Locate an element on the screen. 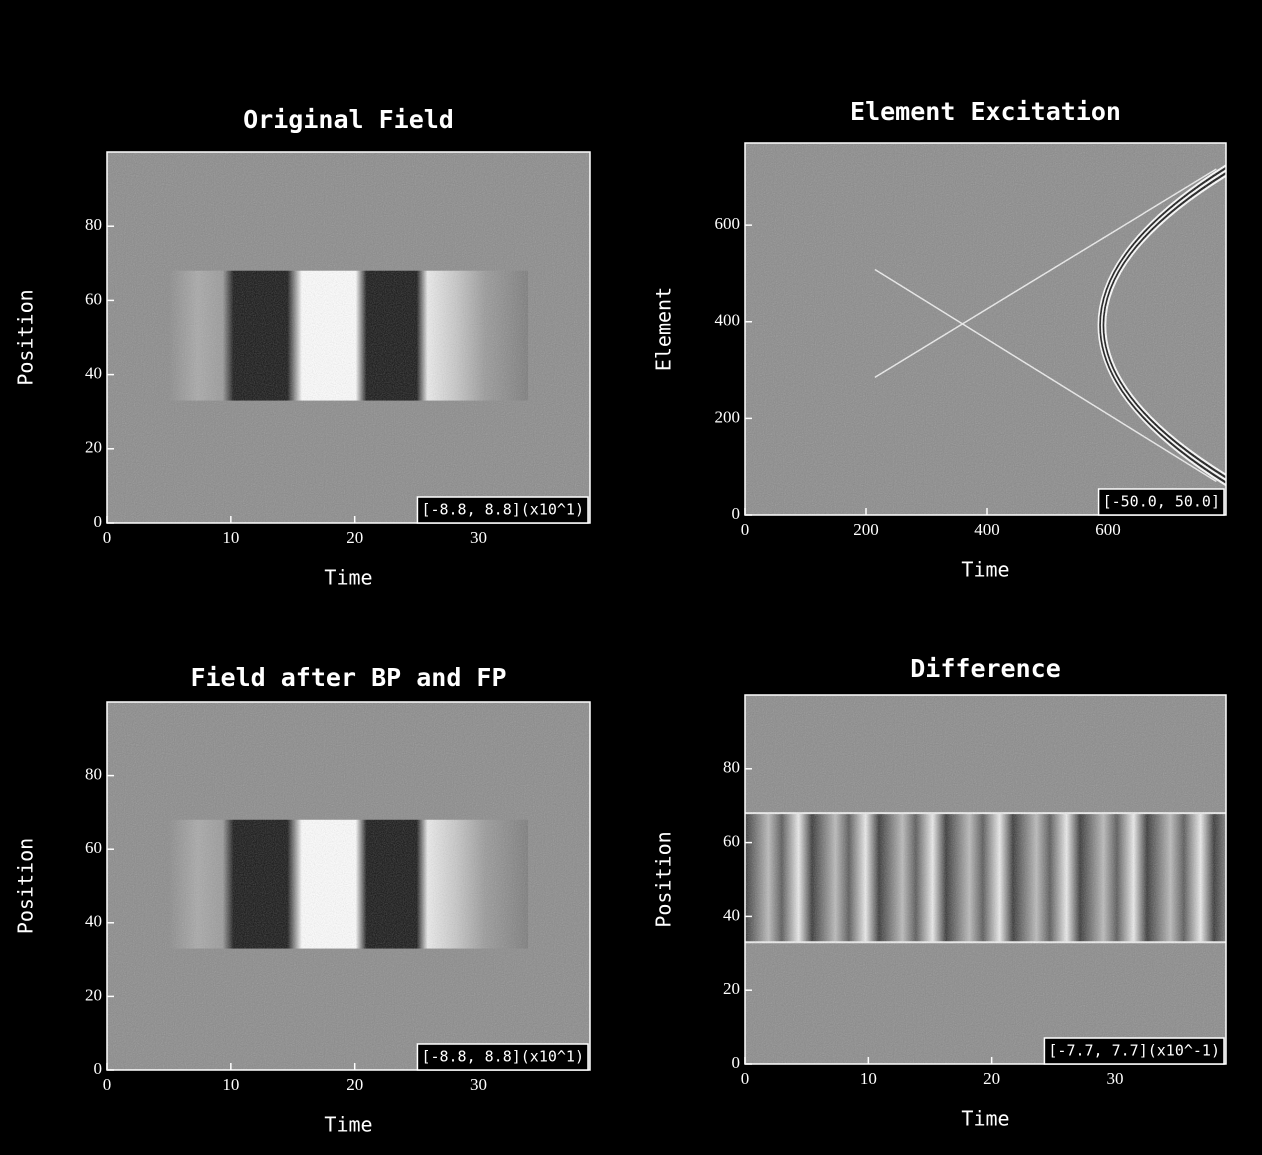  range-label: [-7.7, 7.7](x10^-1) is located at coordinates (1134, 1051).